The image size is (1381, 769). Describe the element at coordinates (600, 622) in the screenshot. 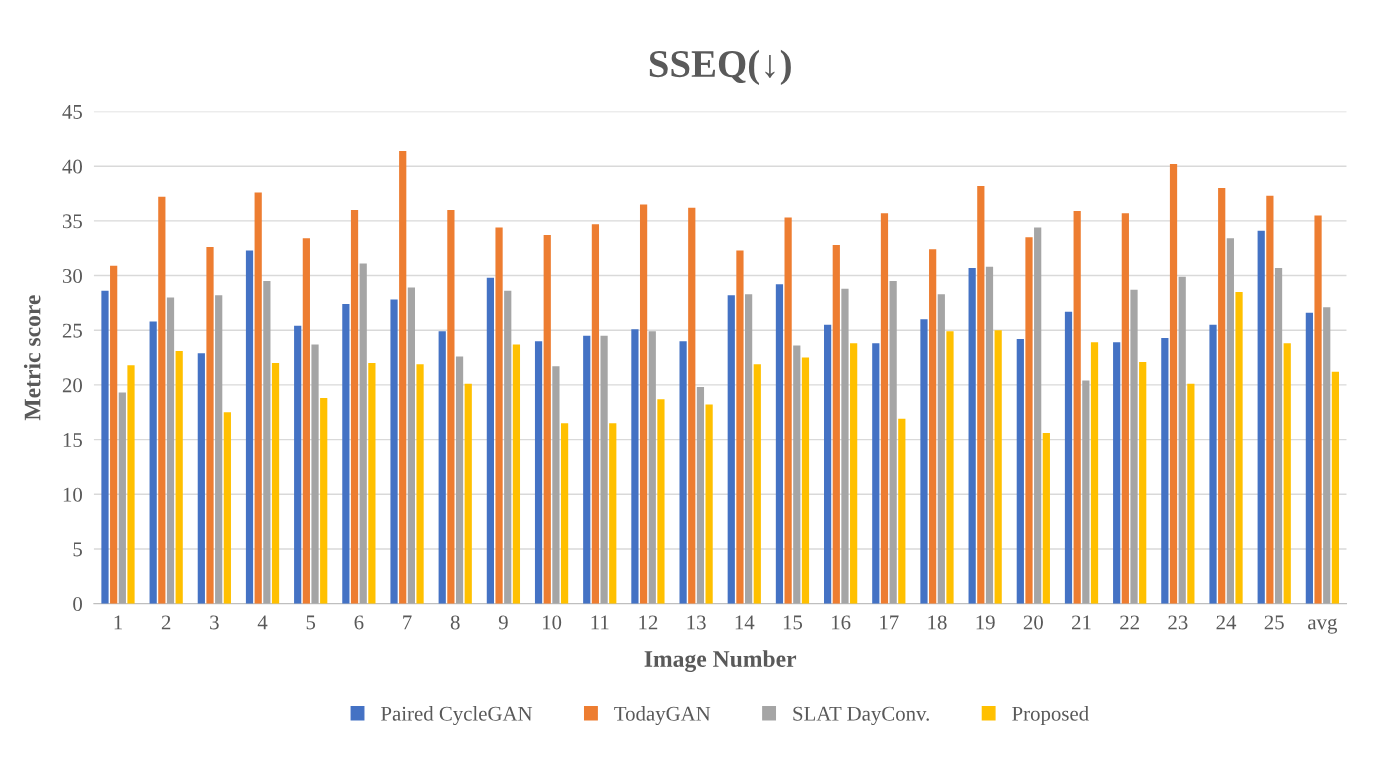

I see `x-tick-label: 11` at that location.